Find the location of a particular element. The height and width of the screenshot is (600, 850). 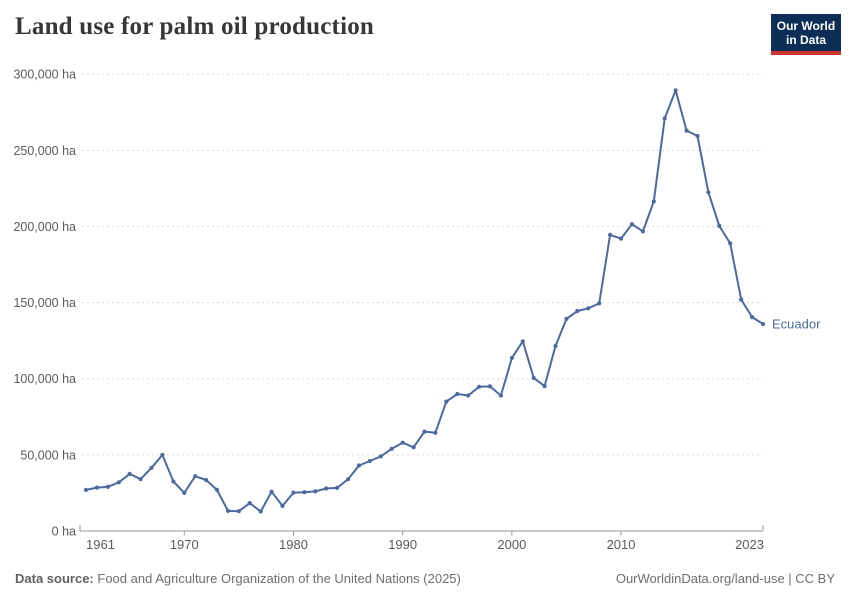

y-axis-tick-label: 150,000 ha is located at coordinates (44, 303).